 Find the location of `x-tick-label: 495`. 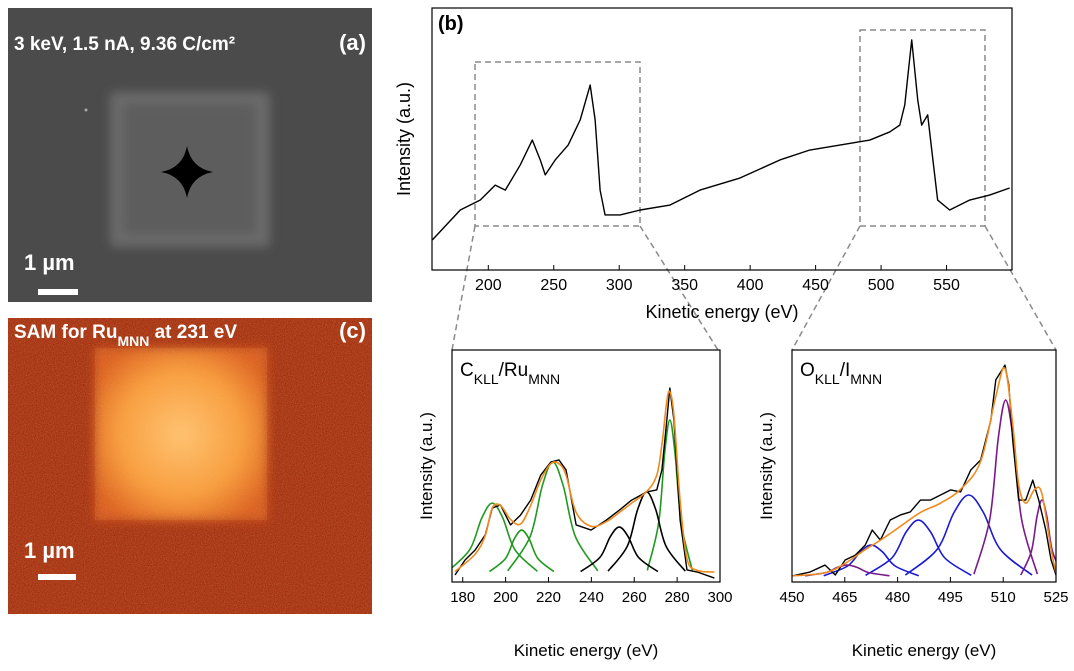

x-tick-label: 495 is located at coordinates (950, 597).